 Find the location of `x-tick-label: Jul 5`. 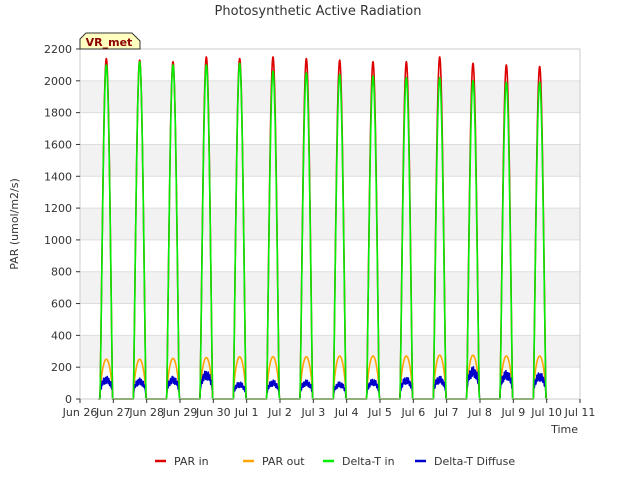

x-tick-label: Jul 5 is located at coordinates (379, 412).